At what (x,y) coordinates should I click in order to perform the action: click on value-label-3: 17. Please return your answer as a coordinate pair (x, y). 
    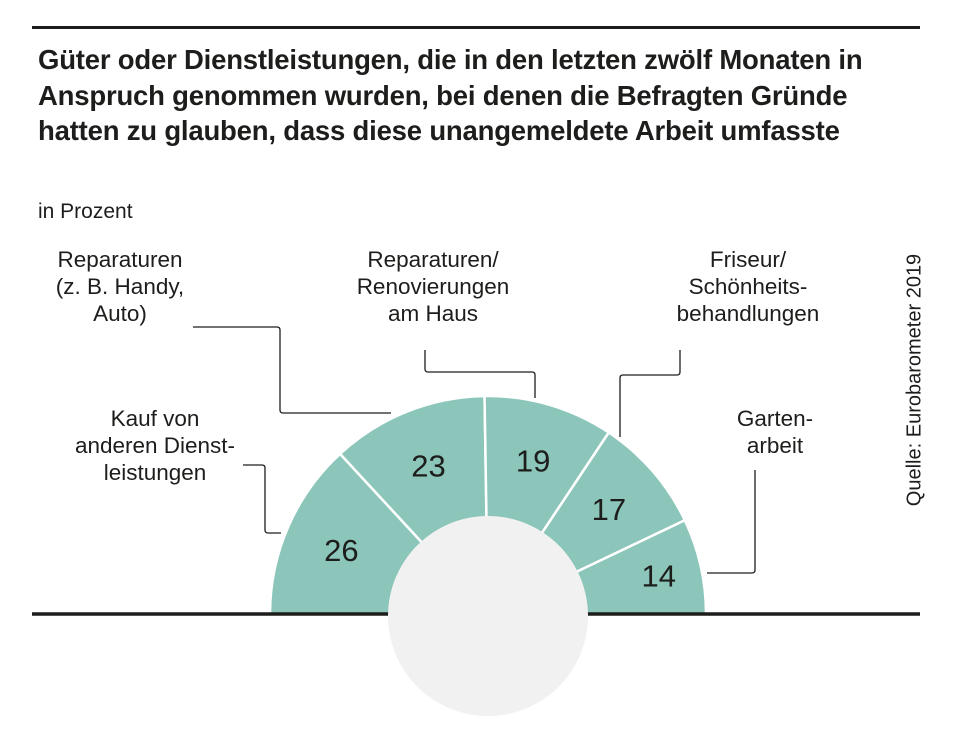
    Looking at the image, I should click on (609, 509).